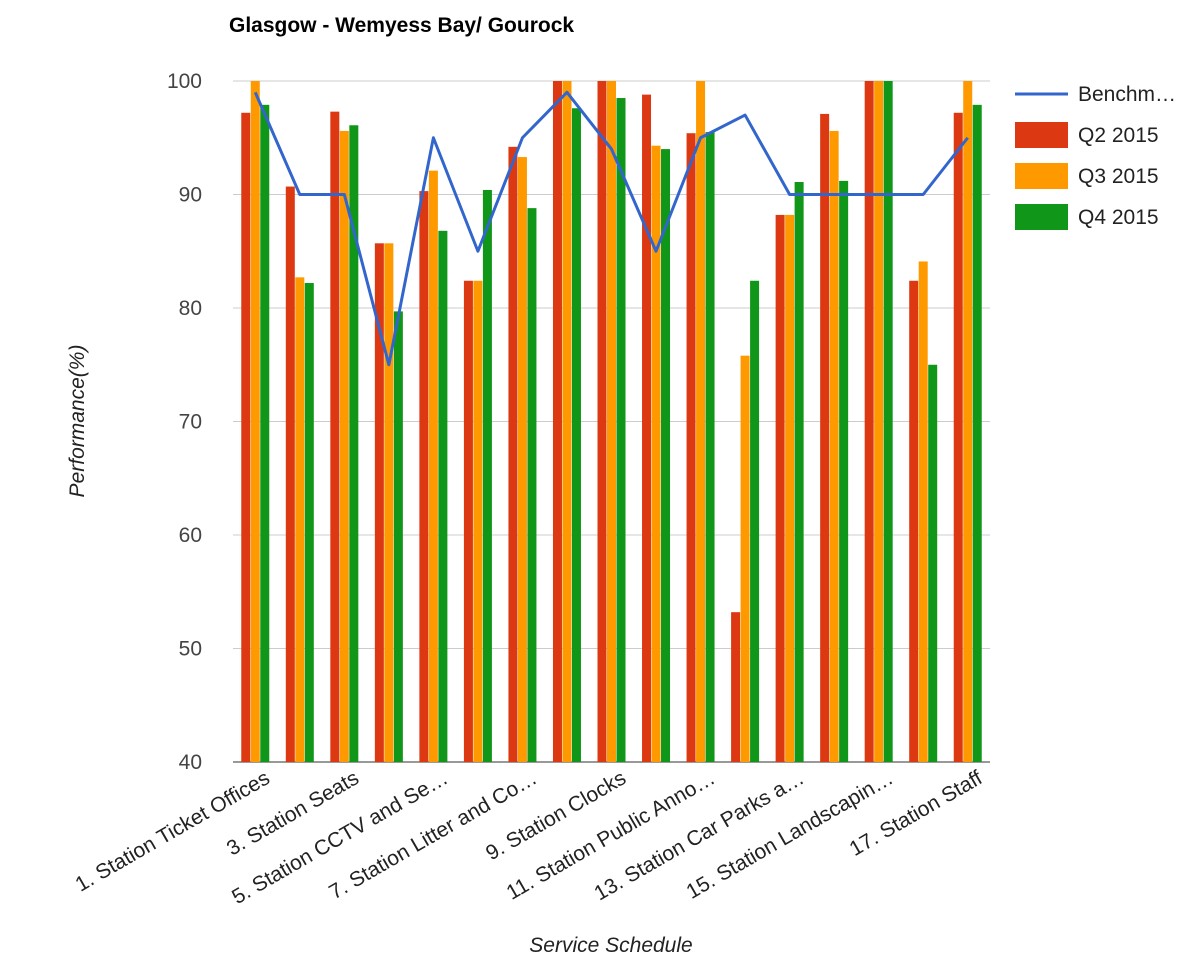 The height and width of the screenshot is (969, 1198). Describe the element at coordinates (402, 25) in the screenshot. I see `chart-title: Glasgow - Wemyess Bay/ Gourock` at that location.